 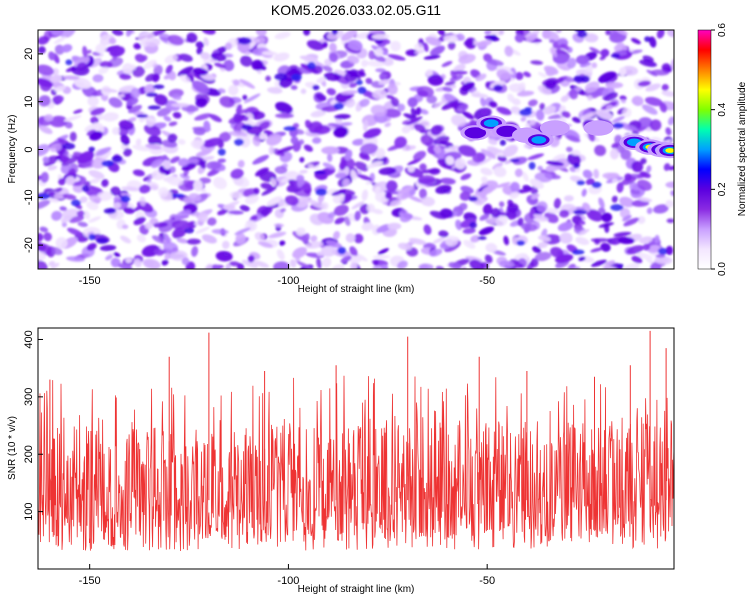 I want to click on y-tick-label: -20, so click(x=29, y=245).